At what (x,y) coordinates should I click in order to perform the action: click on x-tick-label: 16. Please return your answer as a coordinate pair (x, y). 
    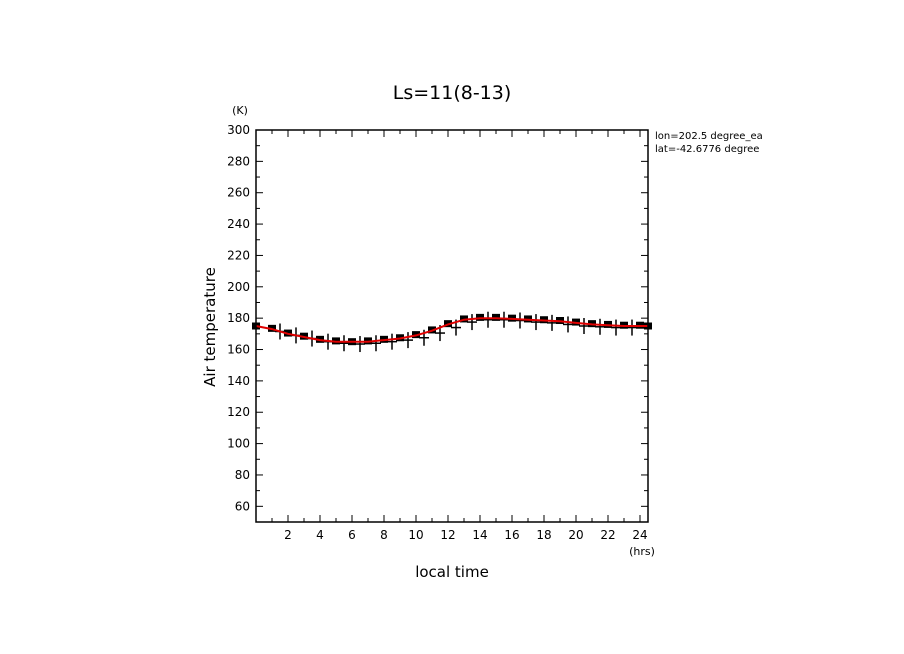
    Looking at the image, I should click on (511, 535).